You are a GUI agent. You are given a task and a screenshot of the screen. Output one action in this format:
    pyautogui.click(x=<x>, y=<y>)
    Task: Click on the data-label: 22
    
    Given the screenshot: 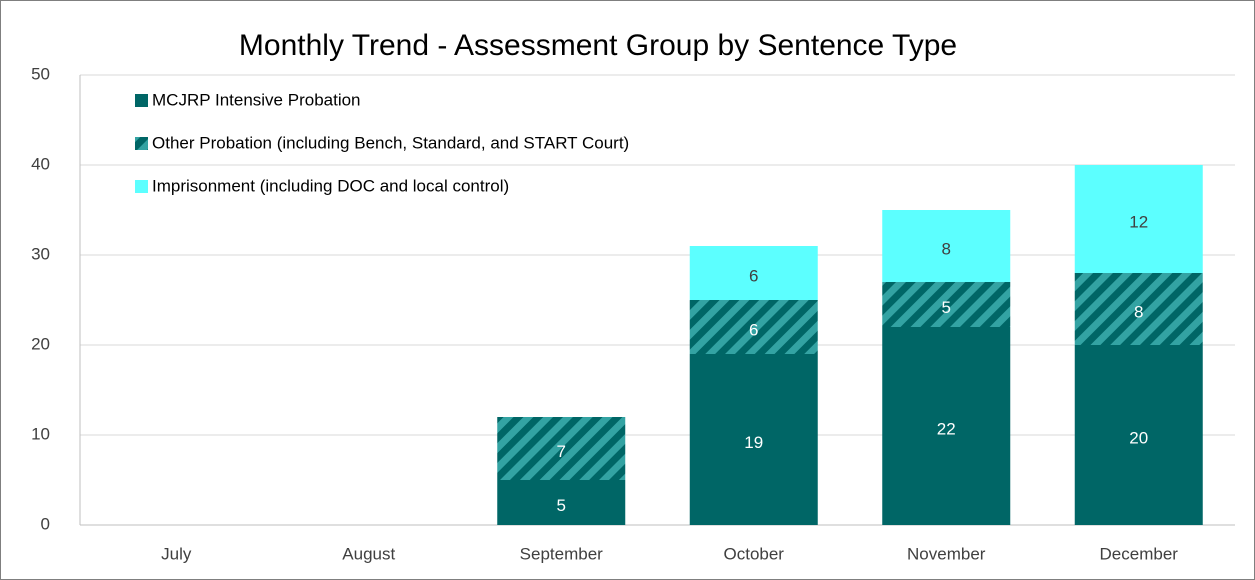 What is the action you would take?
    pyautogui.click(x=946, y=428)
    